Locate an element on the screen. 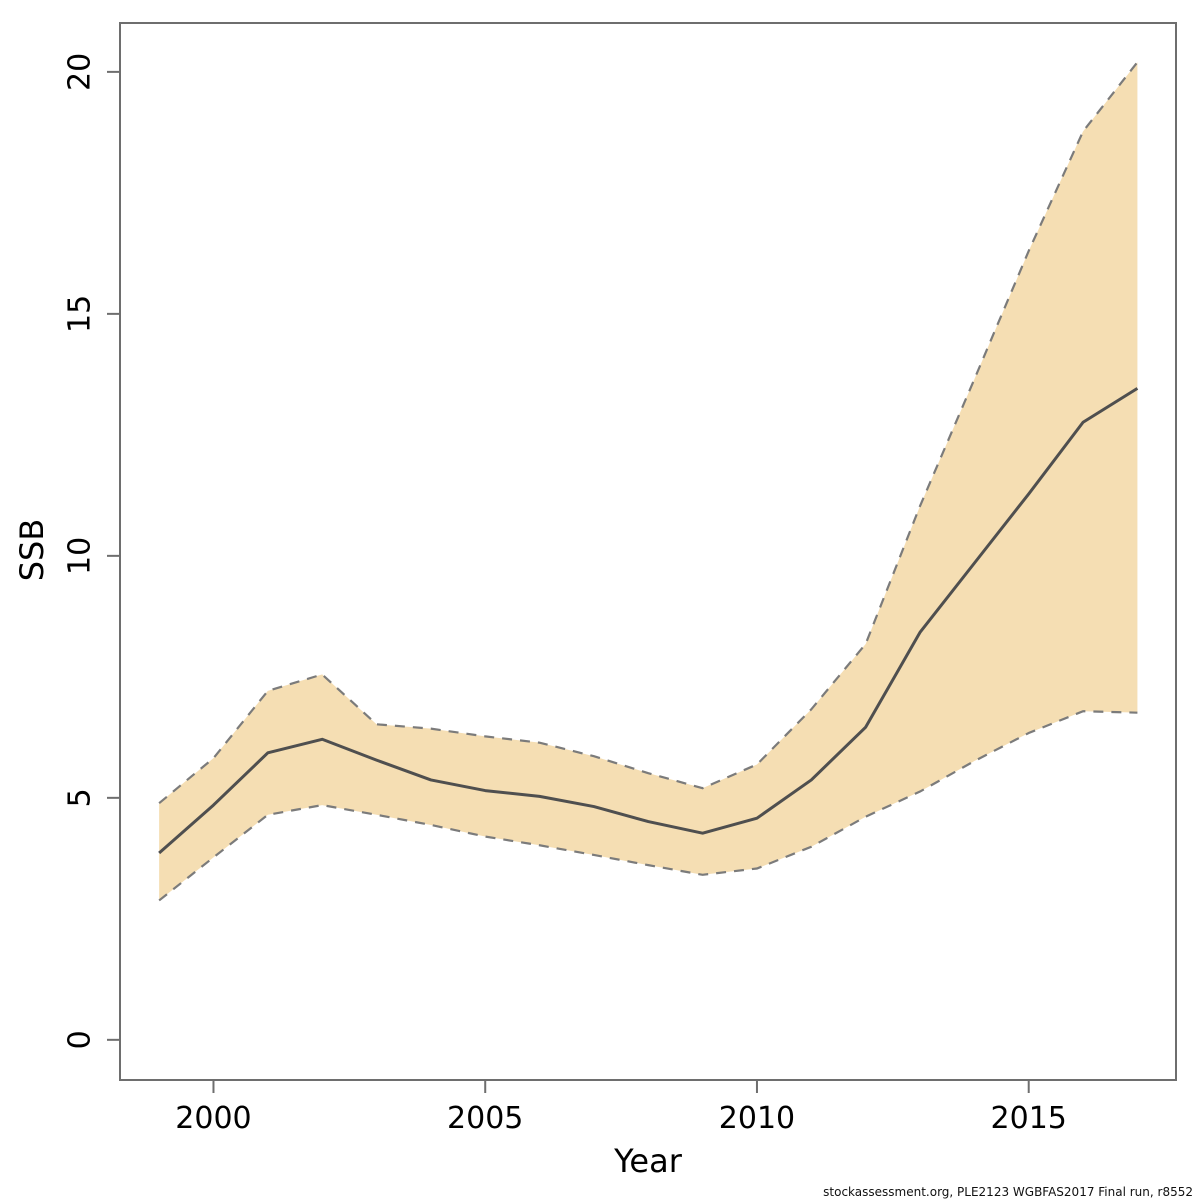 Image resolution: width=1200 pixels, height=1200 pixels. y-axis-title: SSB is located at coordinates (32, 550).